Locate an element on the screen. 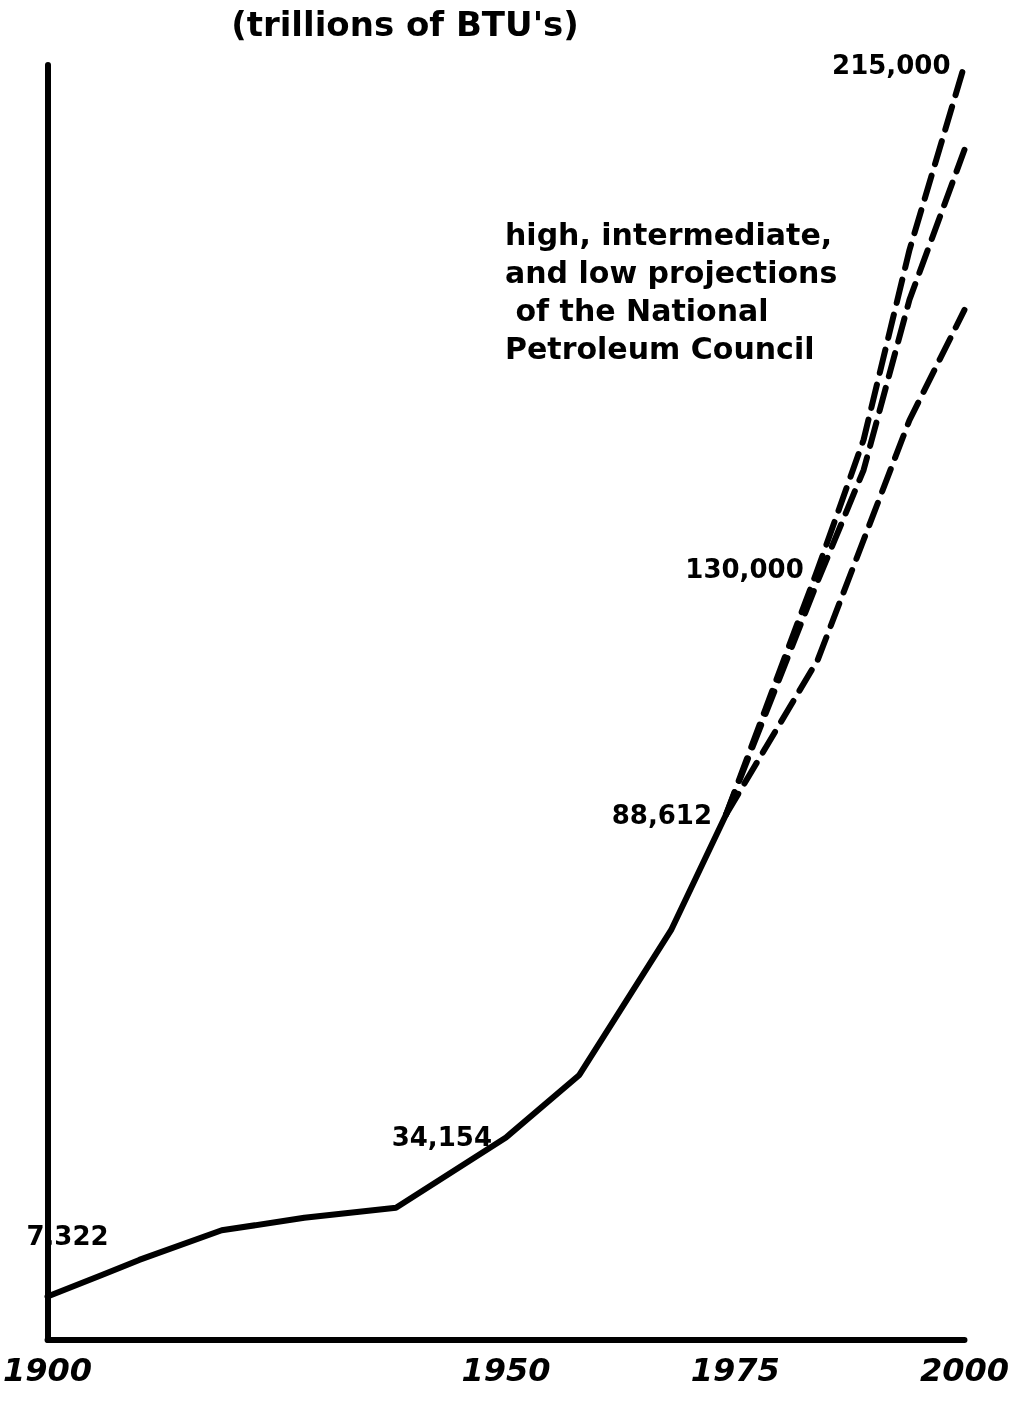  data-label: 215,000 is located at coordinates (891, 65).